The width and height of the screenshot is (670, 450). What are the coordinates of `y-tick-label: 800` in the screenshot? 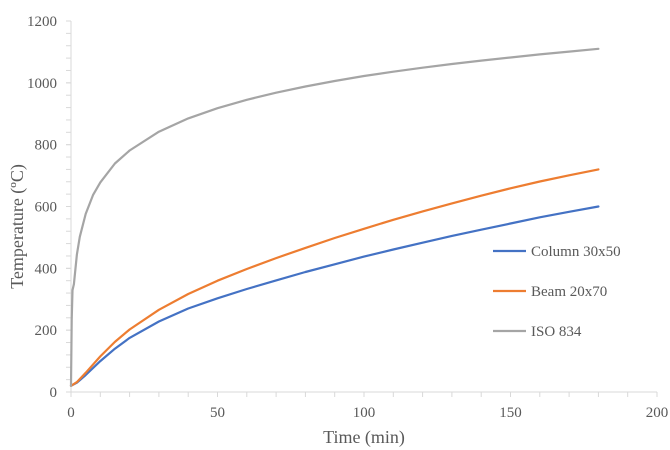 It's located at (46, 146).